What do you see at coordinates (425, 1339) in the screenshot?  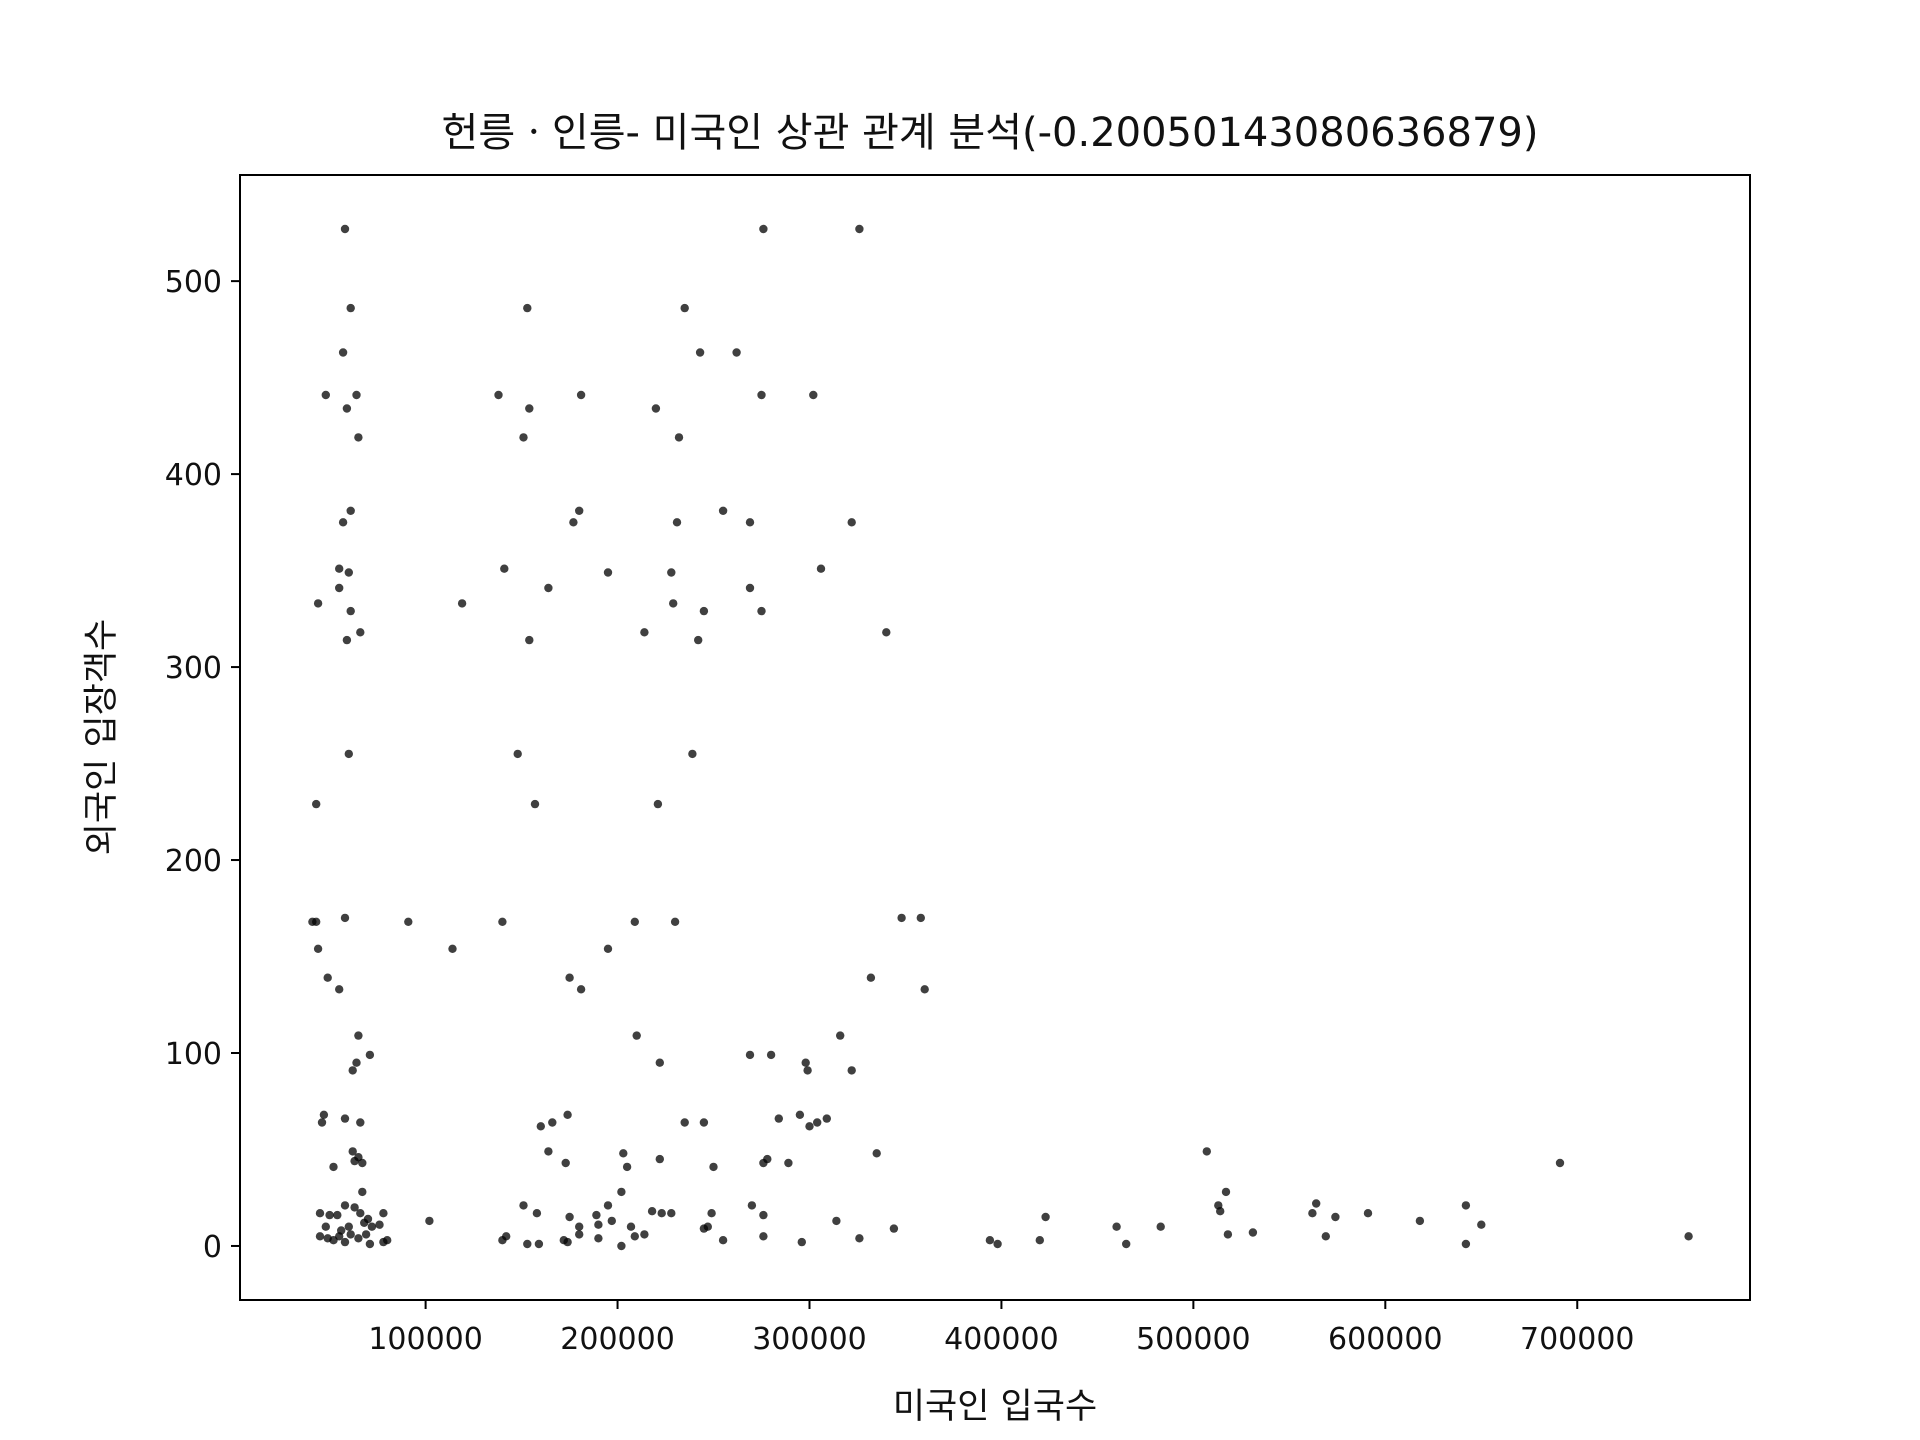 I see `x-tick-label: 100000` at bounding box center [425, 1339].